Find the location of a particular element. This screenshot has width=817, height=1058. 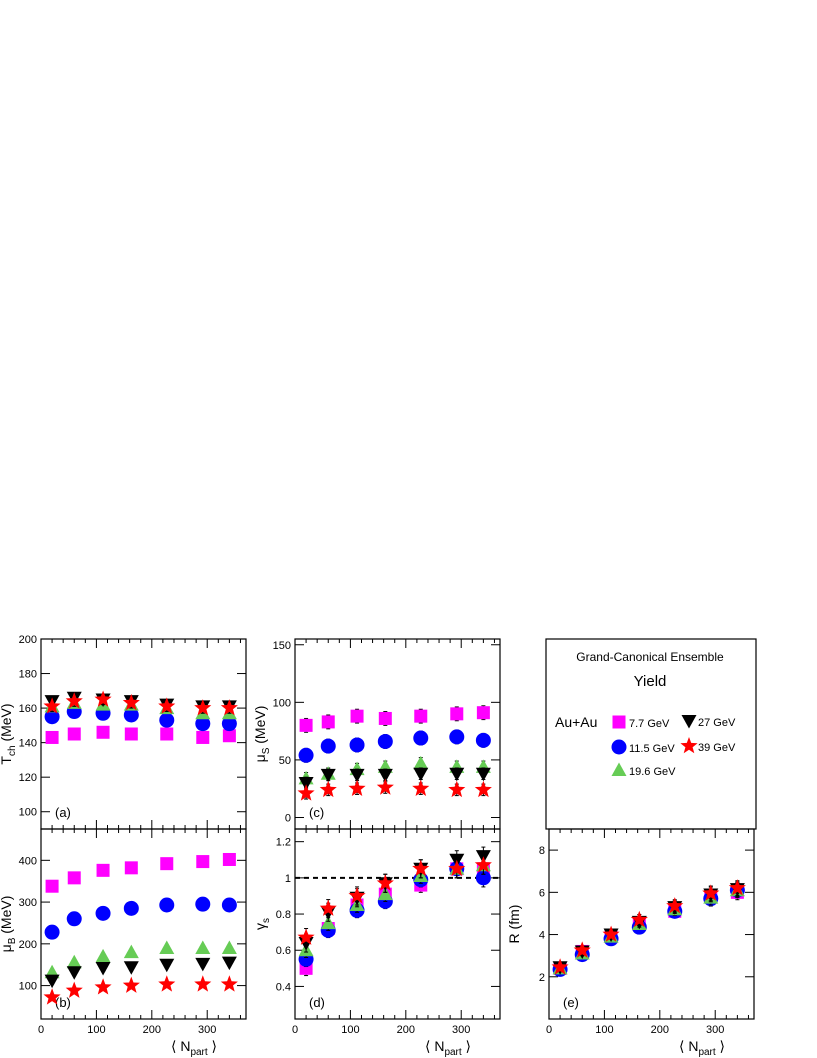

panel-label: (e) is located at coordinates (571, 1002).